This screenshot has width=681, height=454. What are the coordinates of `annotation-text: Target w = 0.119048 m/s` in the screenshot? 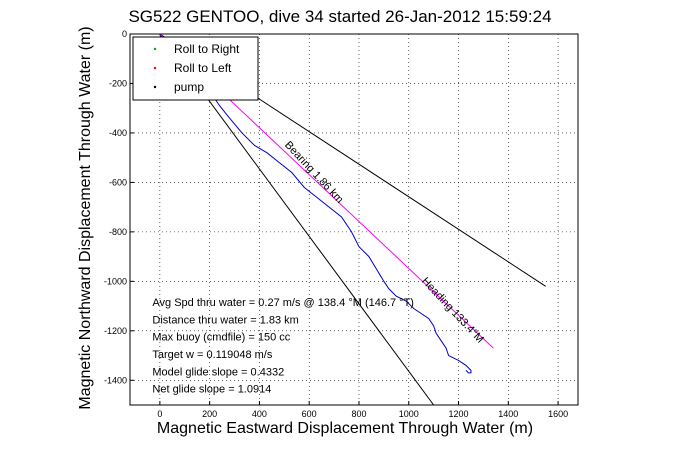 It's located at (212, 355).